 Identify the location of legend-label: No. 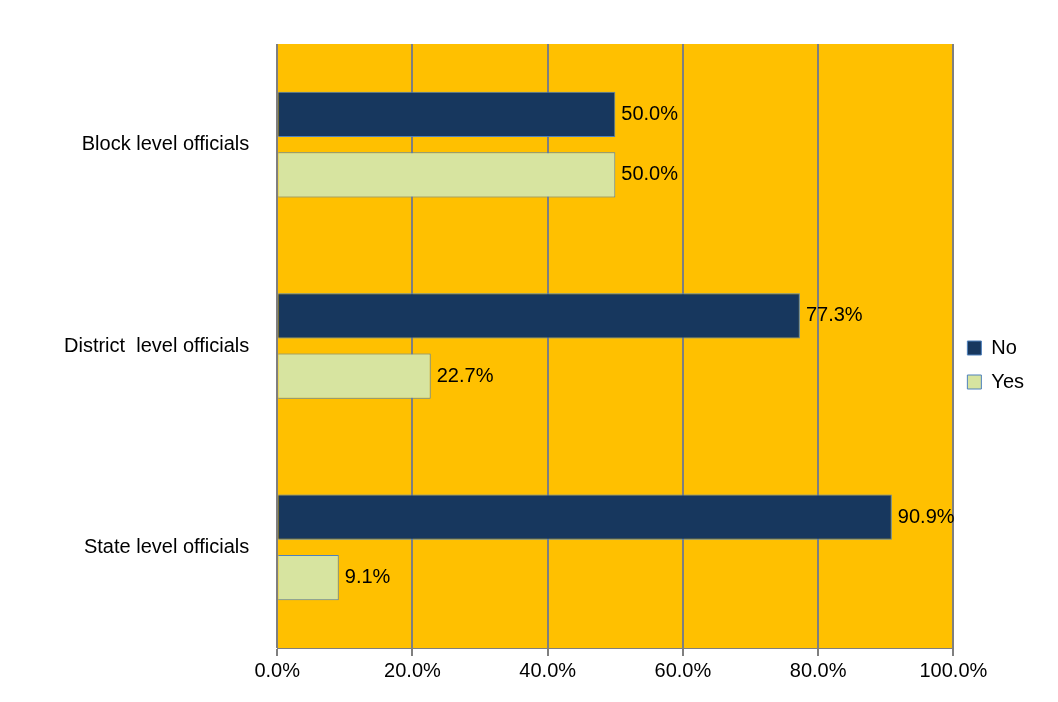
(1004, 346).